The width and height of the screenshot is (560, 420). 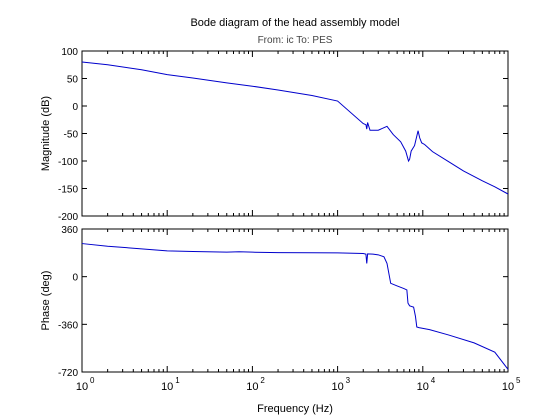 What do you see at coordinates (68, 190) in the screenshot?
I see `magnitude-y-tick-label: -150` at bounding box center [68, 190].